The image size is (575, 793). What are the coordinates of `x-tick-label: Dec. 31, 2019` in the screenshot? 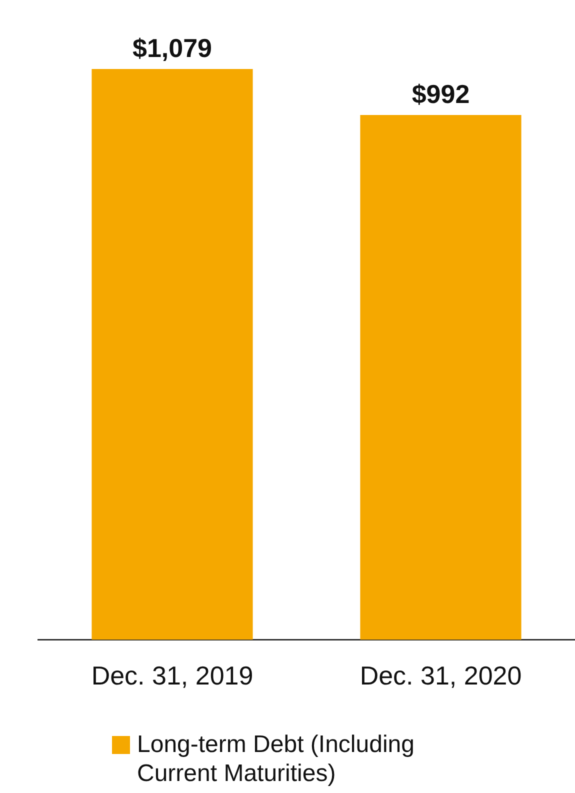 It's located at (172, 675).